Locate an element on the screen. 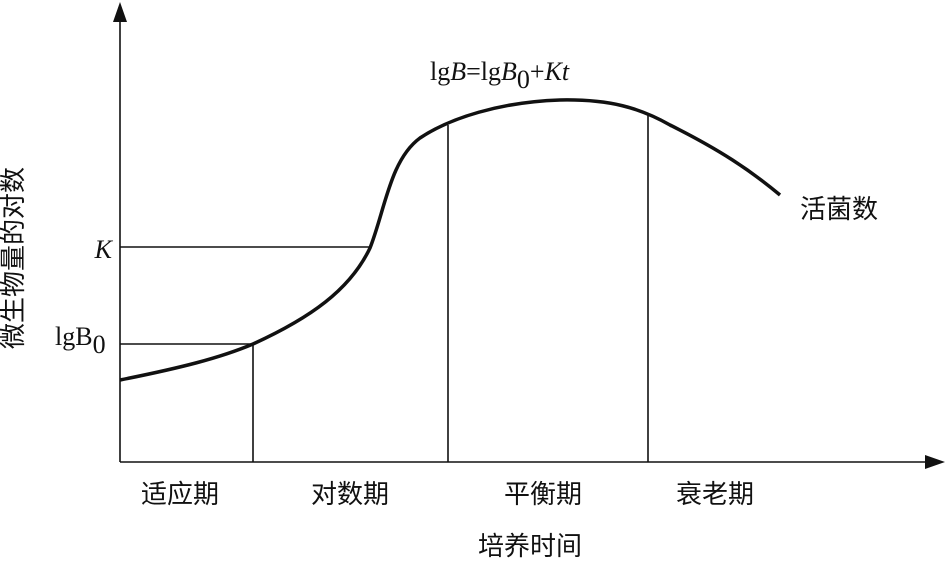 Image resolution: width=945 pixels, height=562 pixels. phase-label: 平衡期 is located at coordinates (543, 494).